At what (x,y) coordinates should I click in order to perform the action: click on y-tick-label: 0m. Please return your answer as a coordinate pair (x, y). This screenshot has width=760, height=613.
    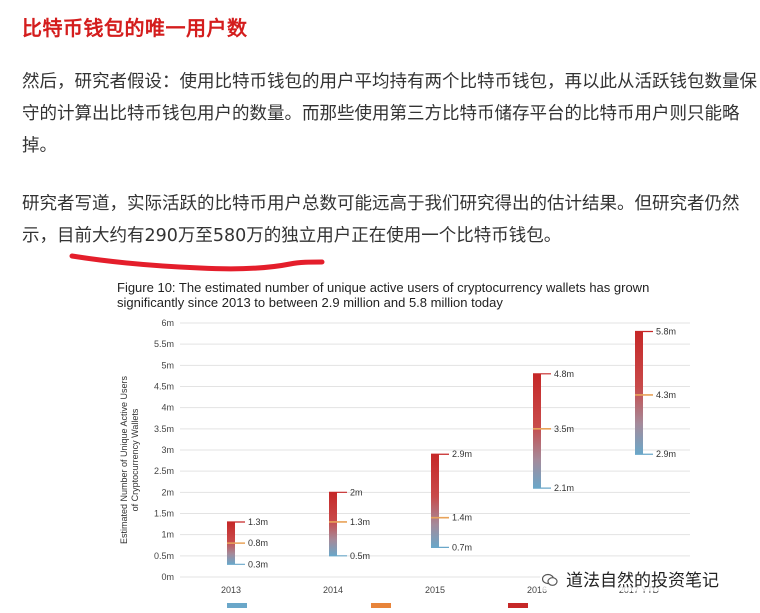
    Looking at the image, I should click on (167, 577).